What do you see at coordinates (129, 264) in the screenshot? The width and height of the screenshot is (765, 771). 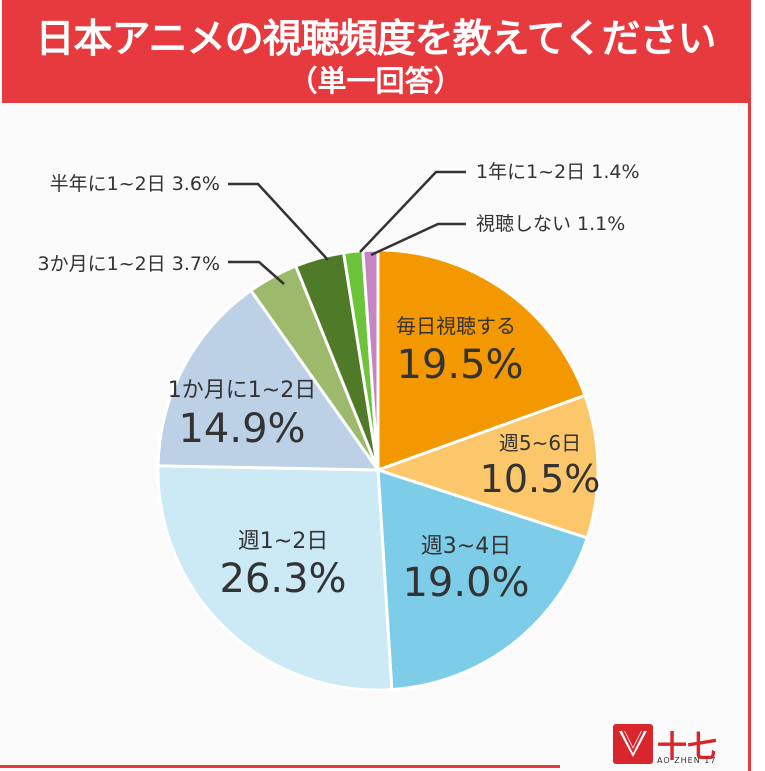 I see `callout-label-6: 3か月に1~2日 3.7%` at bounding box center [129, 264].